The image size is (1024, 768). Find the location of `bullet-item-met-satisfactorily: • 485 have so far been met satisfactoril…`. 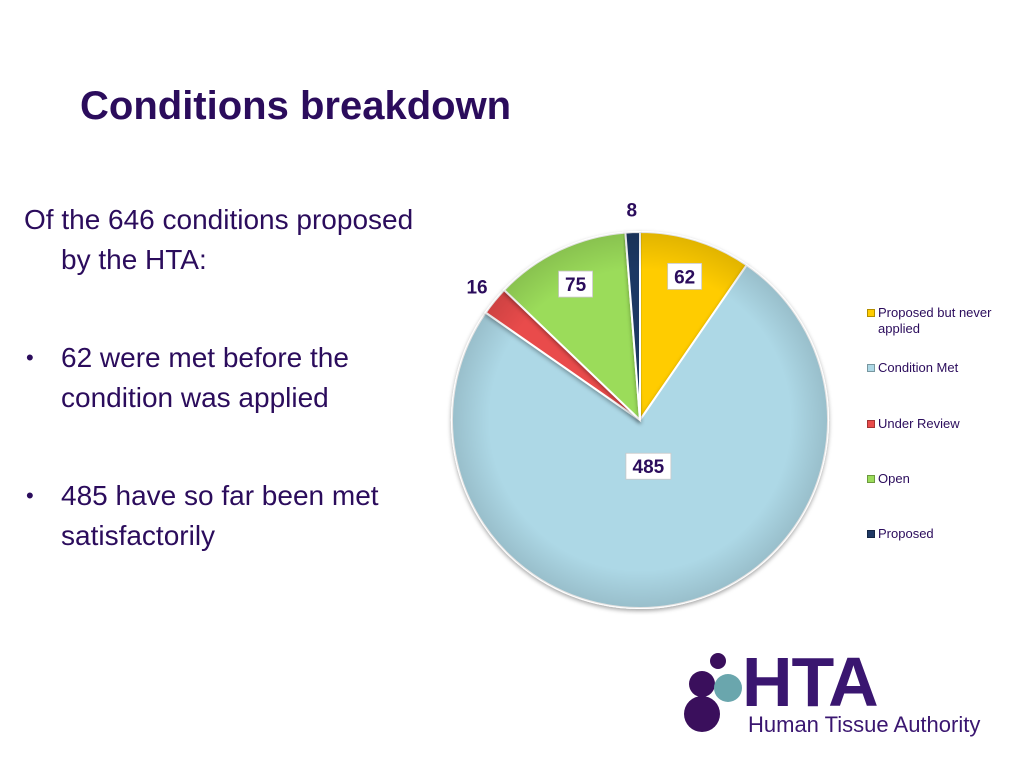

bullet-item-met-satisfactorily: • 485 have so far been met satisfactoril… is located at coordinates (229, 516).